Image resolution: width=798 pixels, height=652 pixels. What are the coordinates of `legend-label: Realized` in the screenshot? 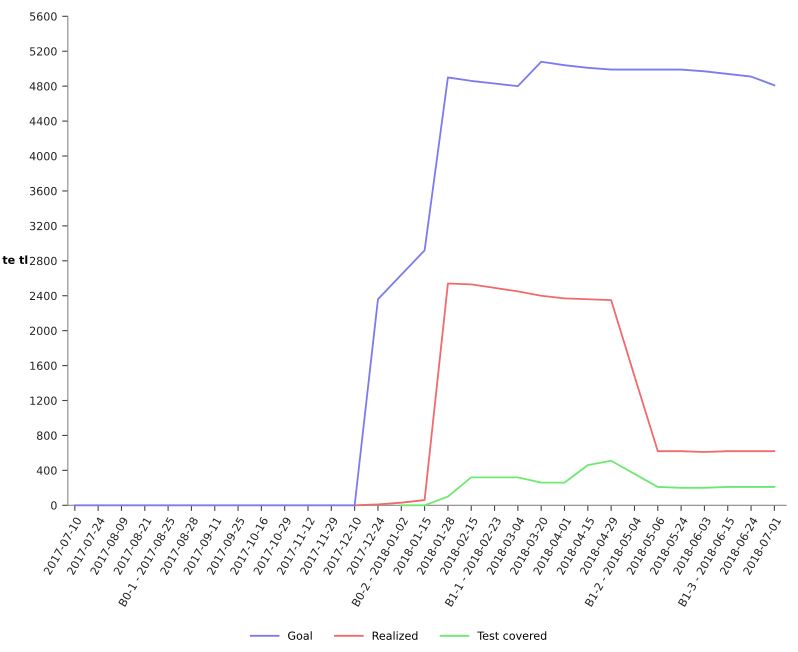 It's located at (395, 635).